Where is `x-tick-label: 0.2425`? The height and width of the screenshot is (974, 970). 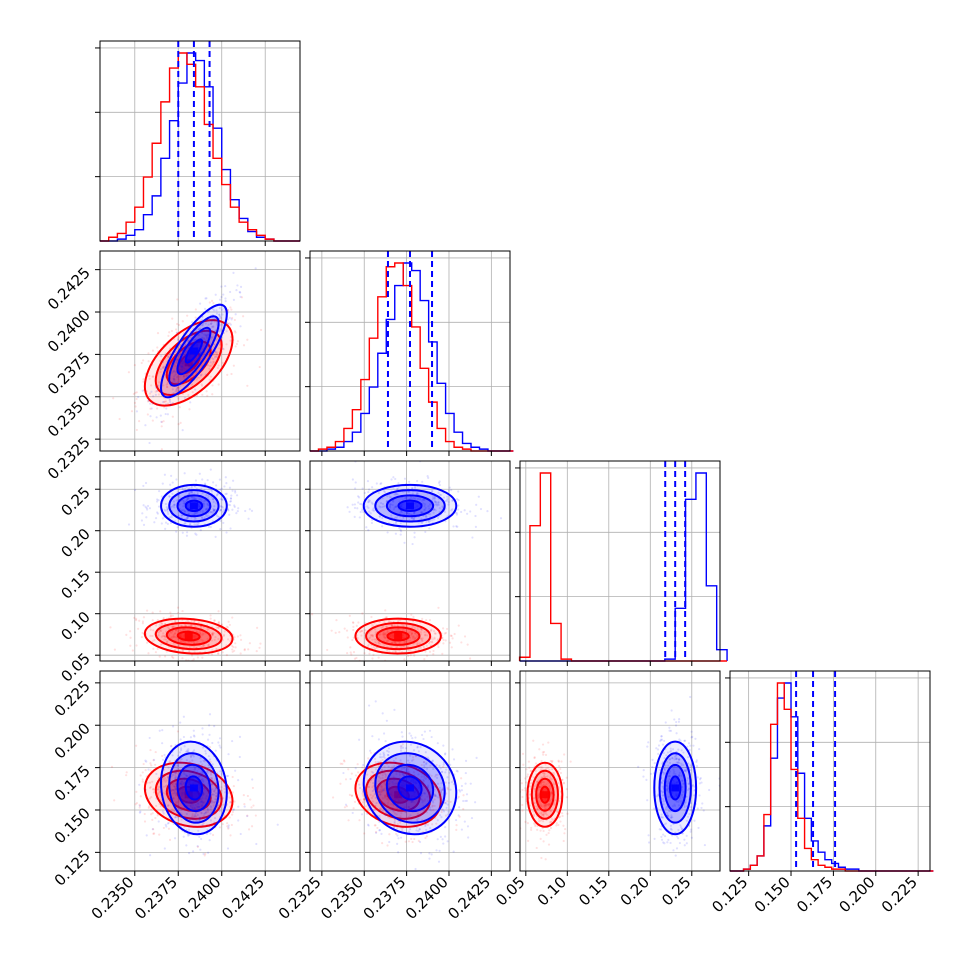 x-tick-label: 0.2425 is located at coordinates (469, 898).